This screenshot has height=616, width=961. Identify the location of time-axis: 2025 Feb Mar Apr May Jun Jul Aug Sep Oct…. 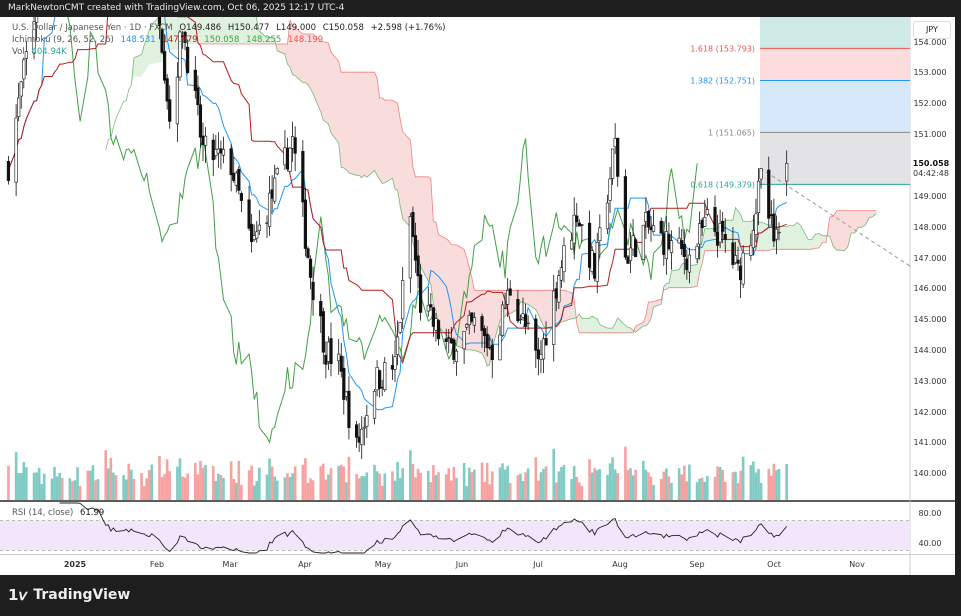
(464, 564).